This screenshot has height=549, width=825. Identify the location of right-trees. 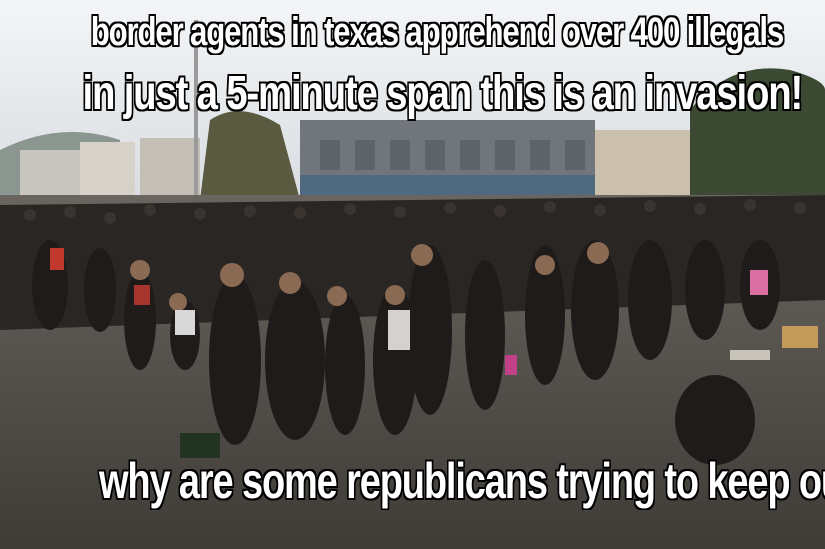
(757, 134).